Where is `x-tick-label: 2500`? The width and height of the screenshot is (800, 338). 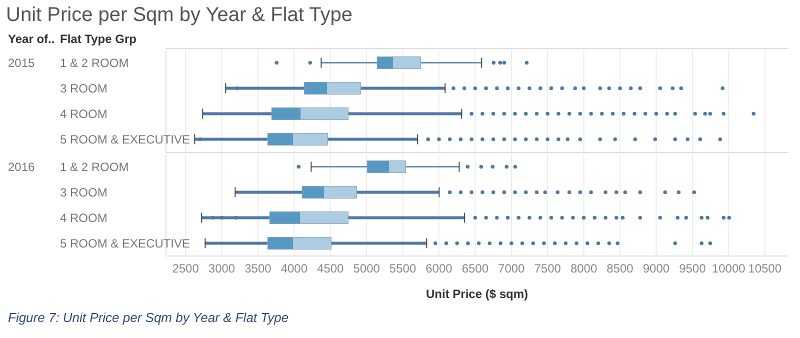
x-tick-label: 2500 is located at coordinates (186, 269).